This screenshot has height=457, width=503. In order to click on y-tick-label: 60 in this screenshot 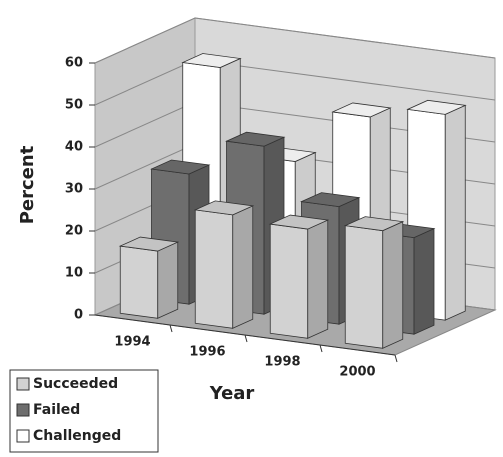, I will do `click(74, 63)`.